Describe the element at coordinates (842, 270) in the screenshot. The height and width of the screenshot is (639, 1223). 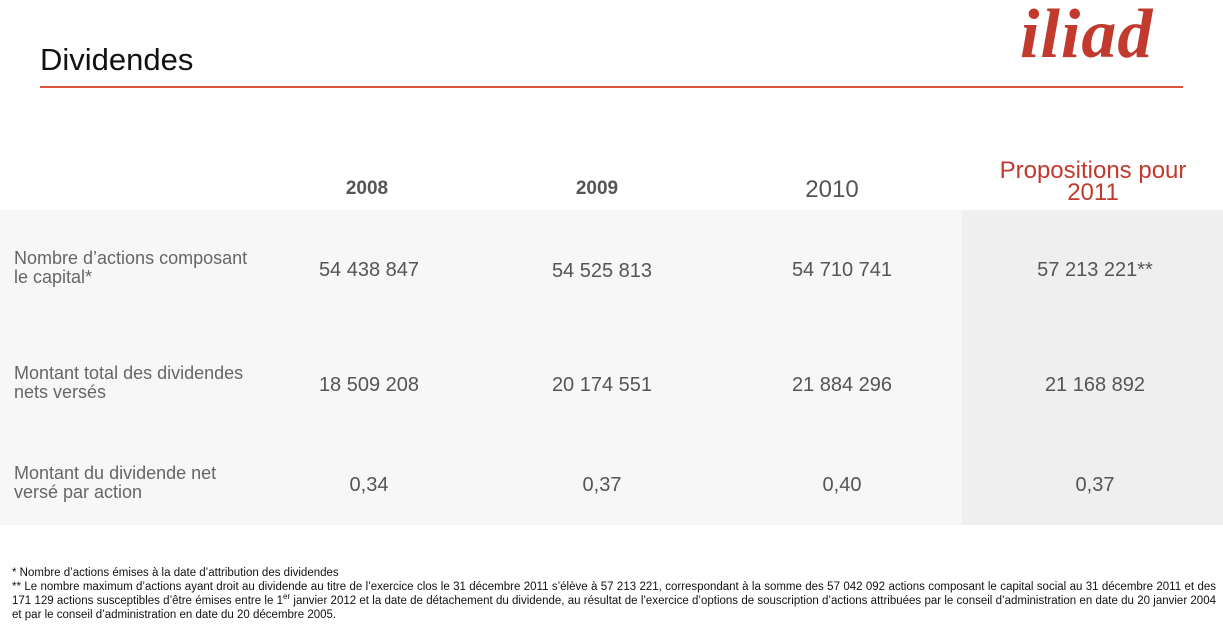
I see `table-cell: 54 710 741` at that location.